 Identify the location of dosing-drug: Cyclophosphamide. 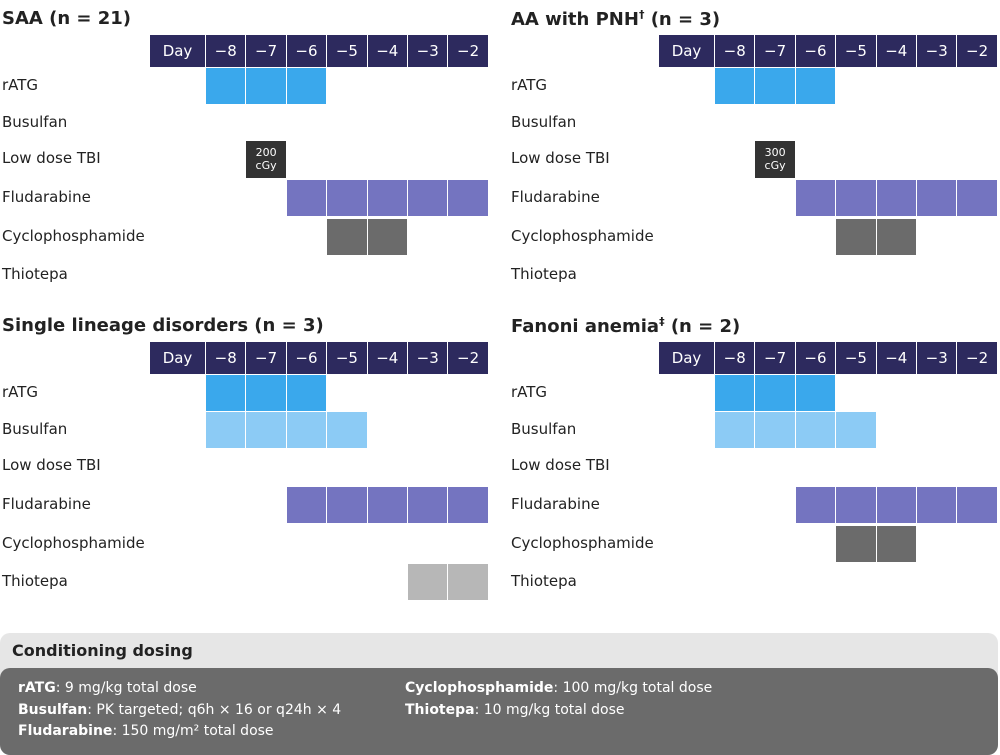
(479, 688).